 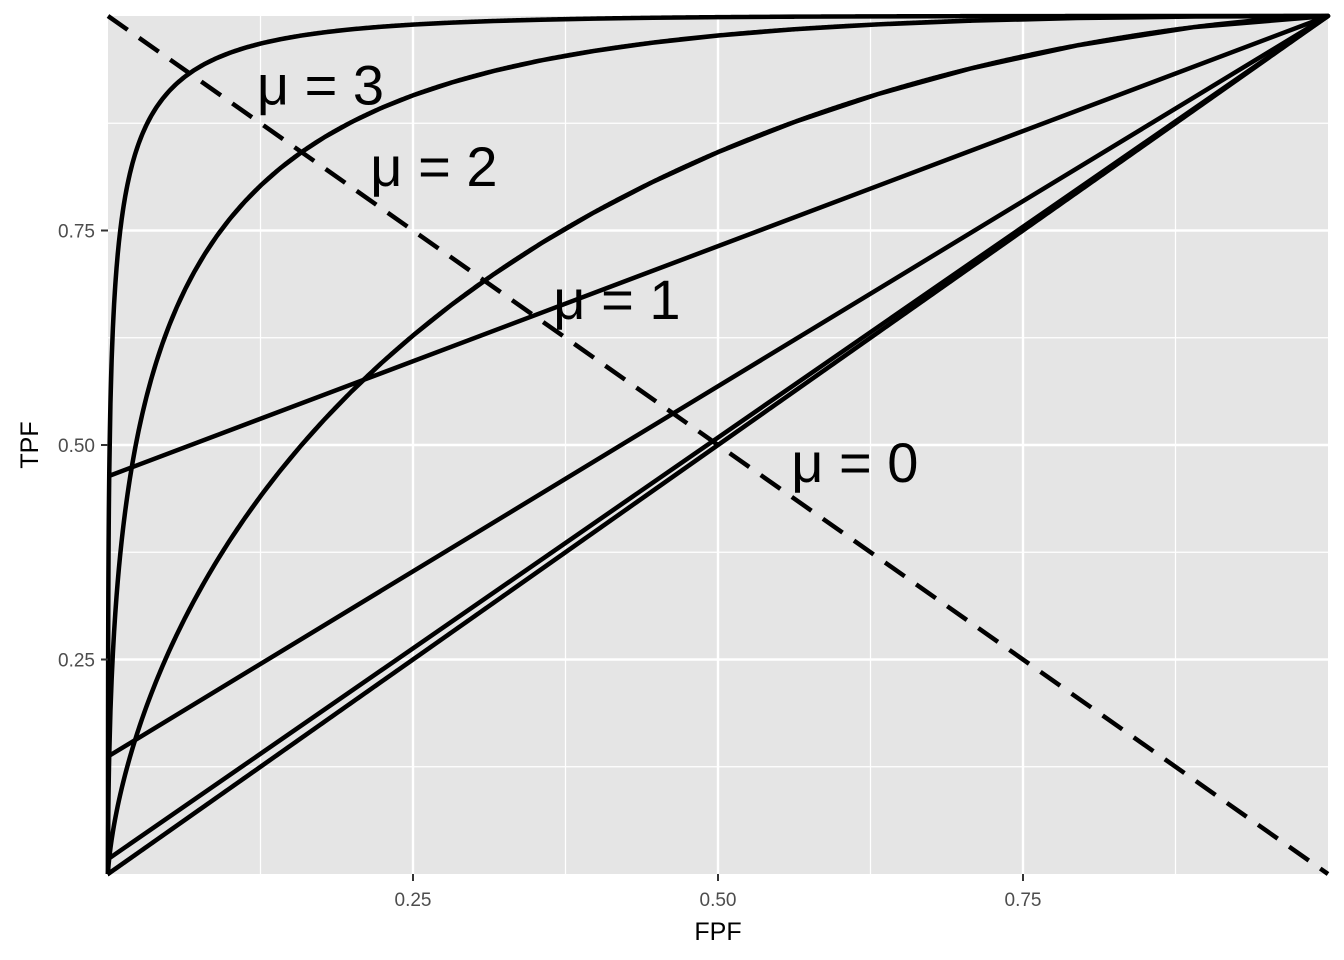 What do you see at coordinates (433, 166) in the screenshot?
I see `curve-label-mu-2: μ = 2` at bounding box center [433, 166].